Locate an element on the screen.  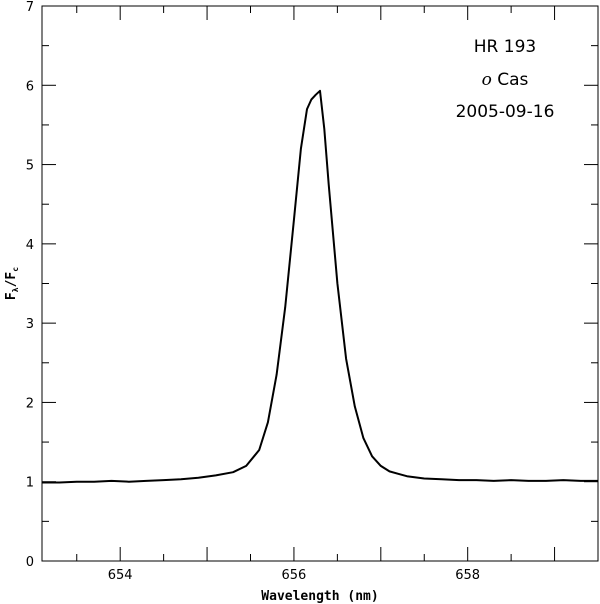
x-tick-label: 654 is located at coordinates (120, 575).